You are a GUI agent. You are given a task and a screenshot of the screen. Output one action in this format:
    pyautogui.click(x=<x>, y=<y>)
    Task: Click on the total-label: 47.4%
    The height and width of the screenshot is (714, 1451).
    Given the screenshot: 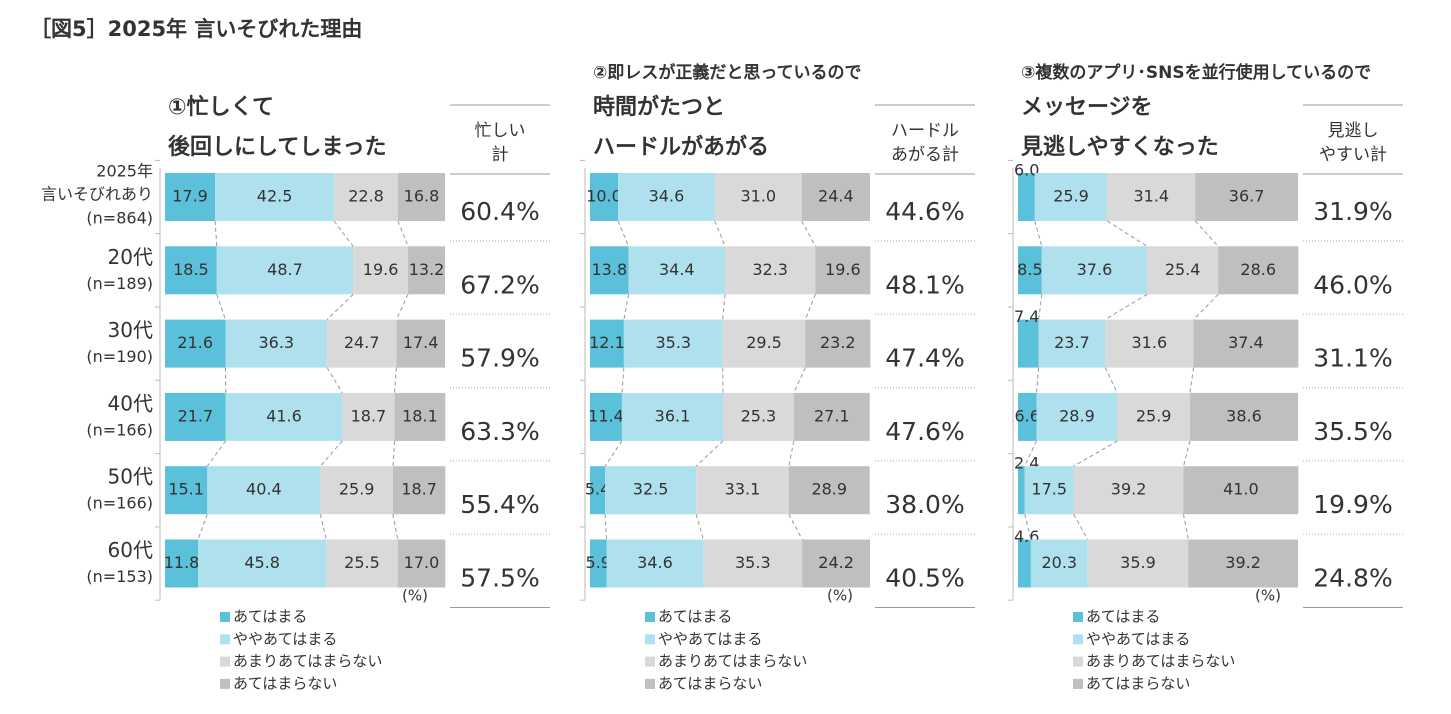 What is the action you would take?
    pyautogui.click(x=924, y=358)
    